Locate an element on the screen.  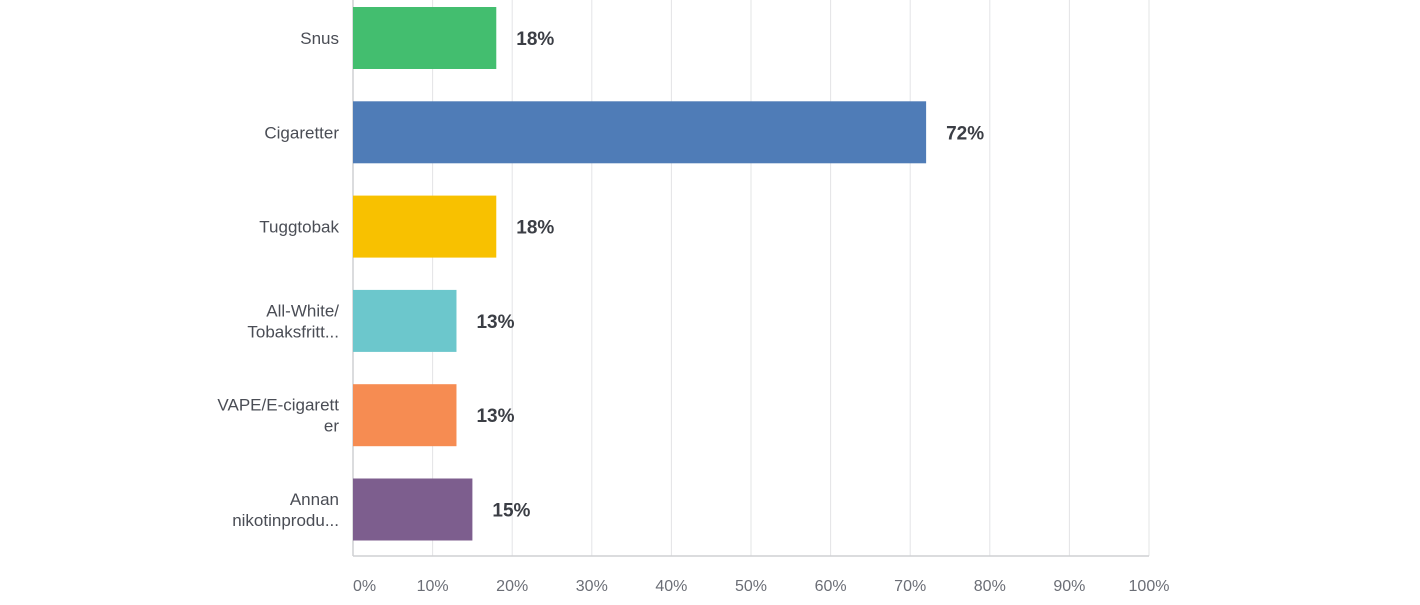
x-axis-ticks: 0% 10% 20% 30% 40% 50% 60% 70% 80% 90% 100% is located at coordinates (761, 586).